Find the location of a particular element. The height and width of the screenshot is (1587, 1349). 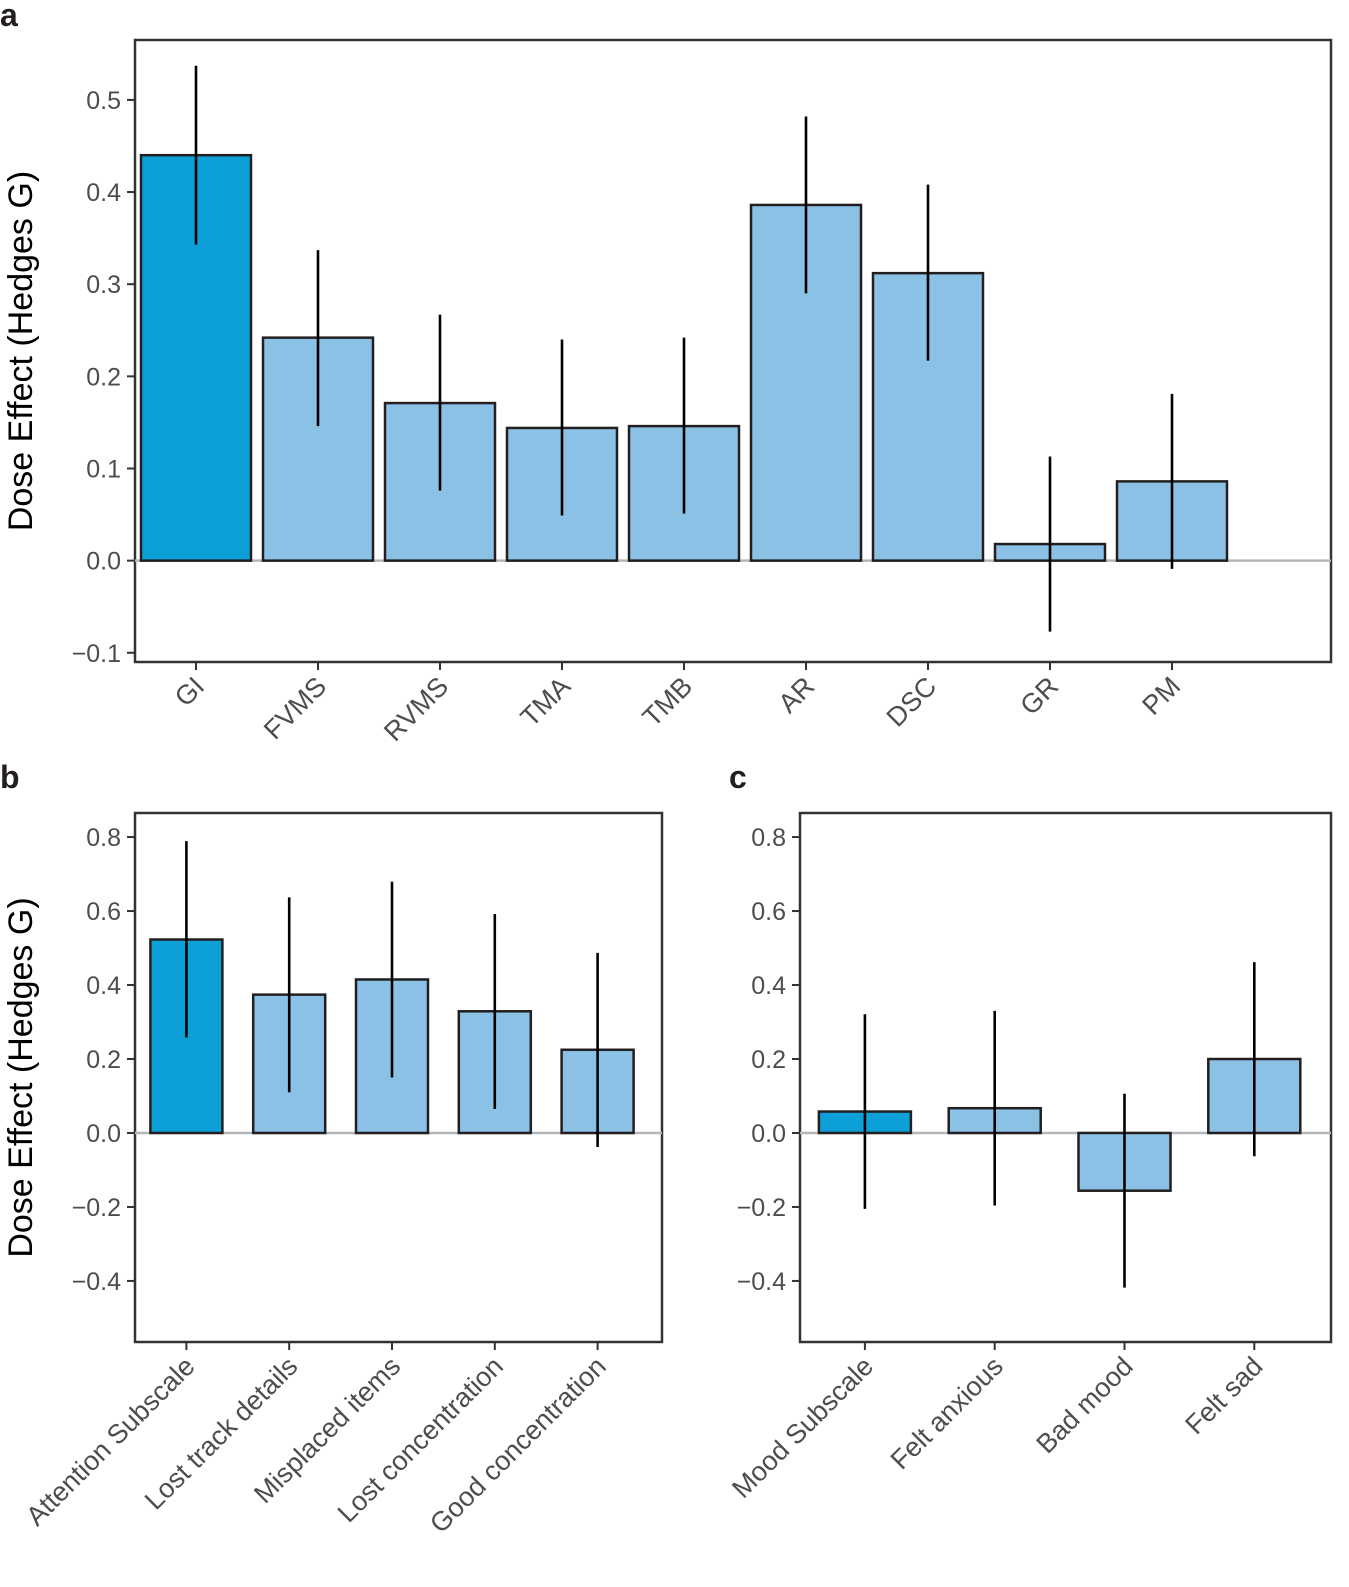

y-tick-label: −0.1 is located at coordinates (96, 654).